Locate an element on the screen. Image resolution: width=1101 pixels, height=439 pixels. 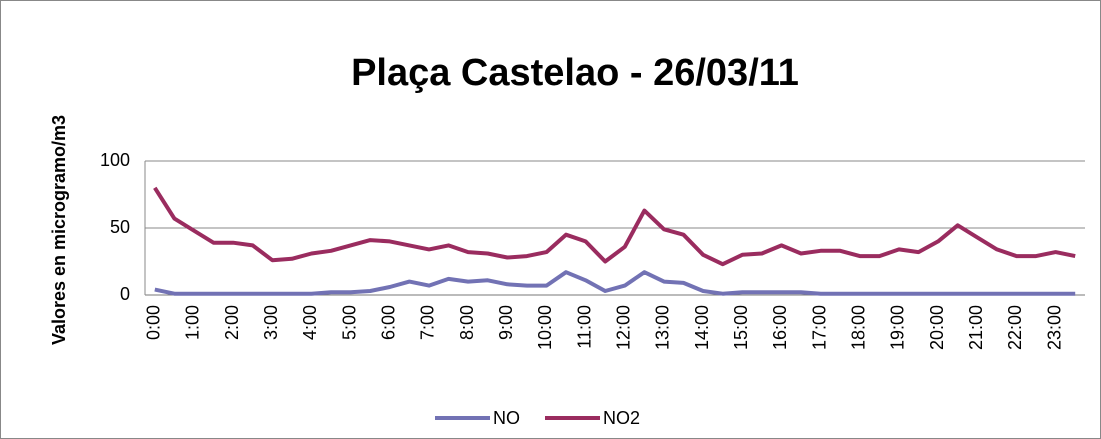
legend-label: NO2 is located at coordinates (621, 418).